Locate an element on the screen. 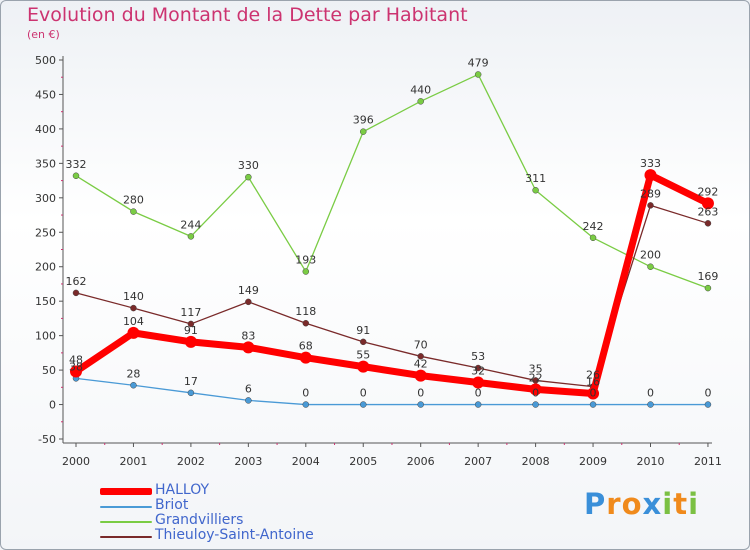 This screenshot has width=750, height=550. x-tick-label: 2000 is located at coordinates (76, 461).